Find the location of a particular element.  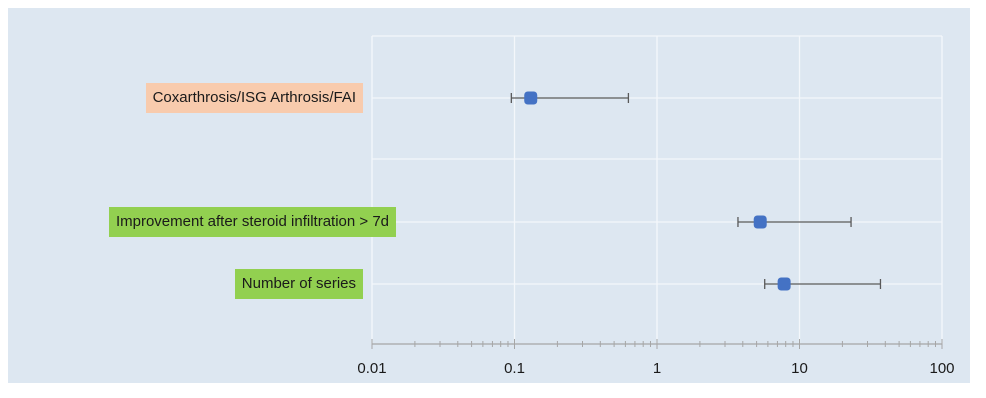

x-tick-label-0: 0.01 is located at coordinates (371, 368).